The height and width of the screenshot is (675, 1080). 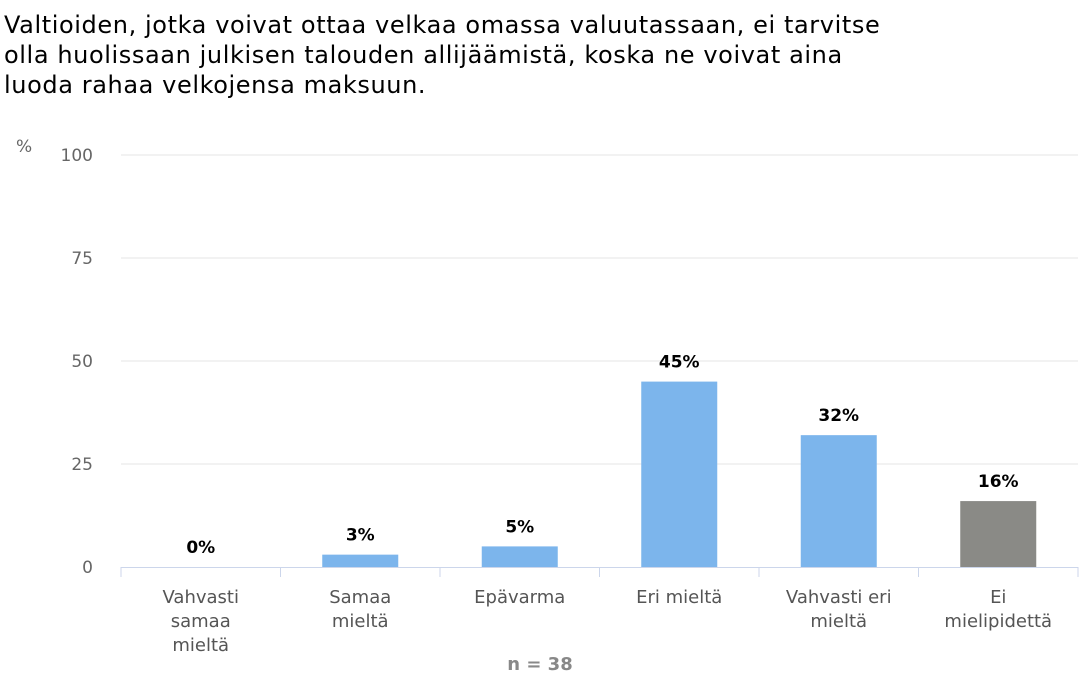 What do you see at coordinates (360, 609) in the screenshot?
I see `x-category-label: Samaa mieltä` at bounding box center [360, 609].